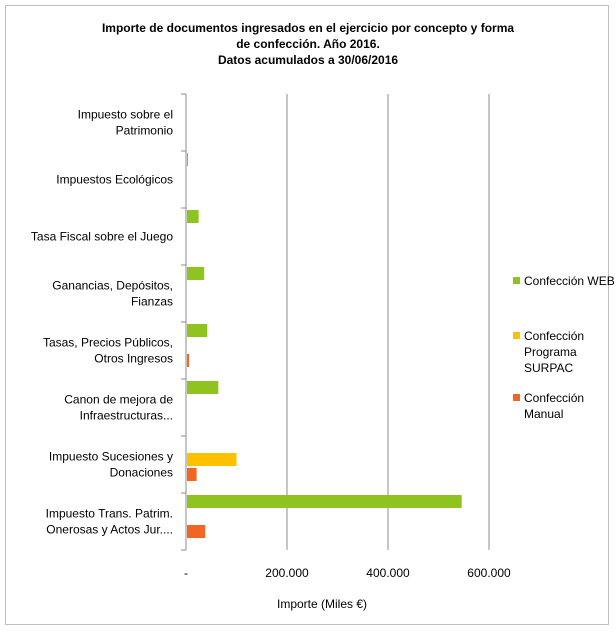  What do you see at coordinates (287, 573) in the screenshot?
I see `x-tick-label: 200.000` at bounding box center [287, 573].